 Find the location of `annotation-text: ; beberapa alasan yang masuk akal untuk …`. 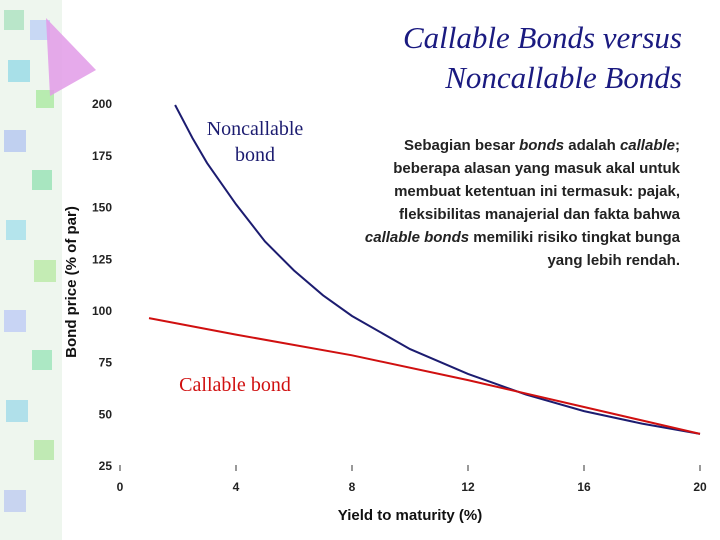

annotation-text: ; beberapa alasan yang masuk akal untuk … is located at coordinates (536, 180).